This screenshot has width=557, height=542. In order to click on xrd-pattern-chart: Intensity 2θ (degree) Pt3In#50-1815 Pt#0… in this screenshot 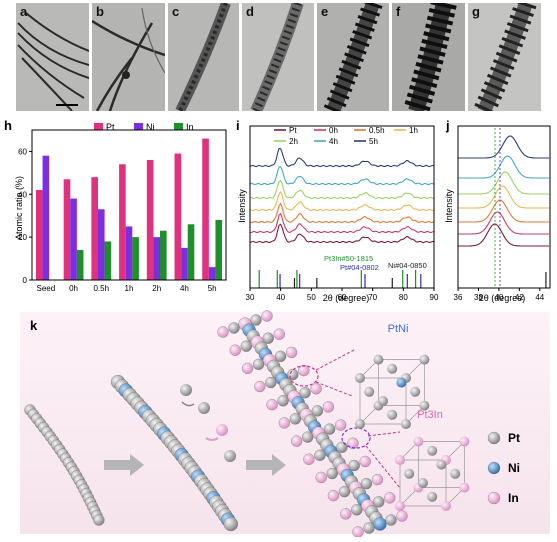, I will do `click(338, 214)`.